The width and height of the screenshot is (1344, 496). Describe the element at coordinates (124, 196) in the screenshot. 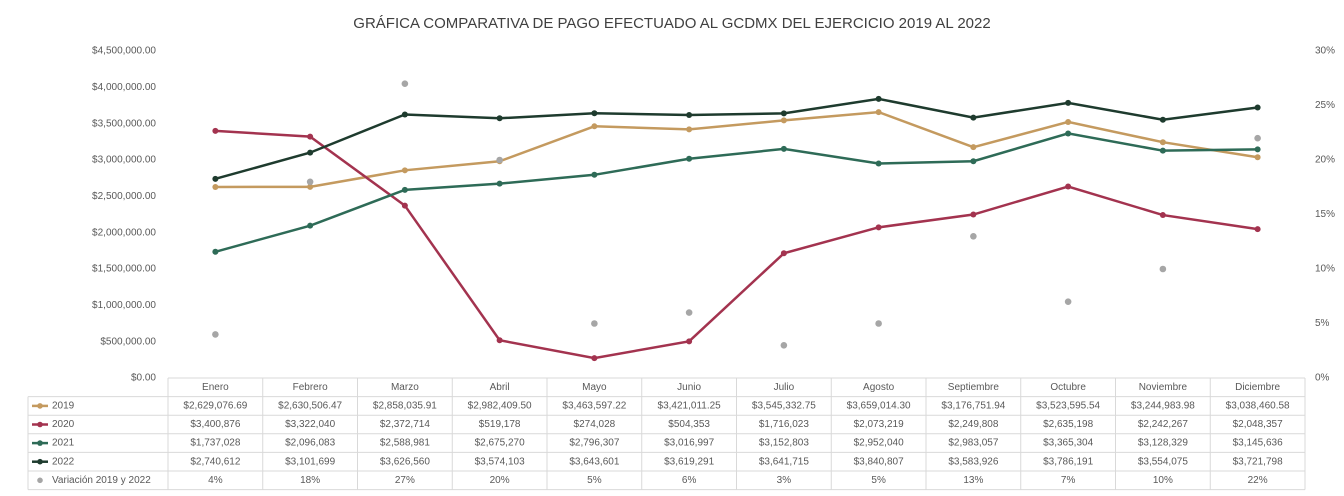

I see `y-tick-label: $2,500,000.00` at that location.